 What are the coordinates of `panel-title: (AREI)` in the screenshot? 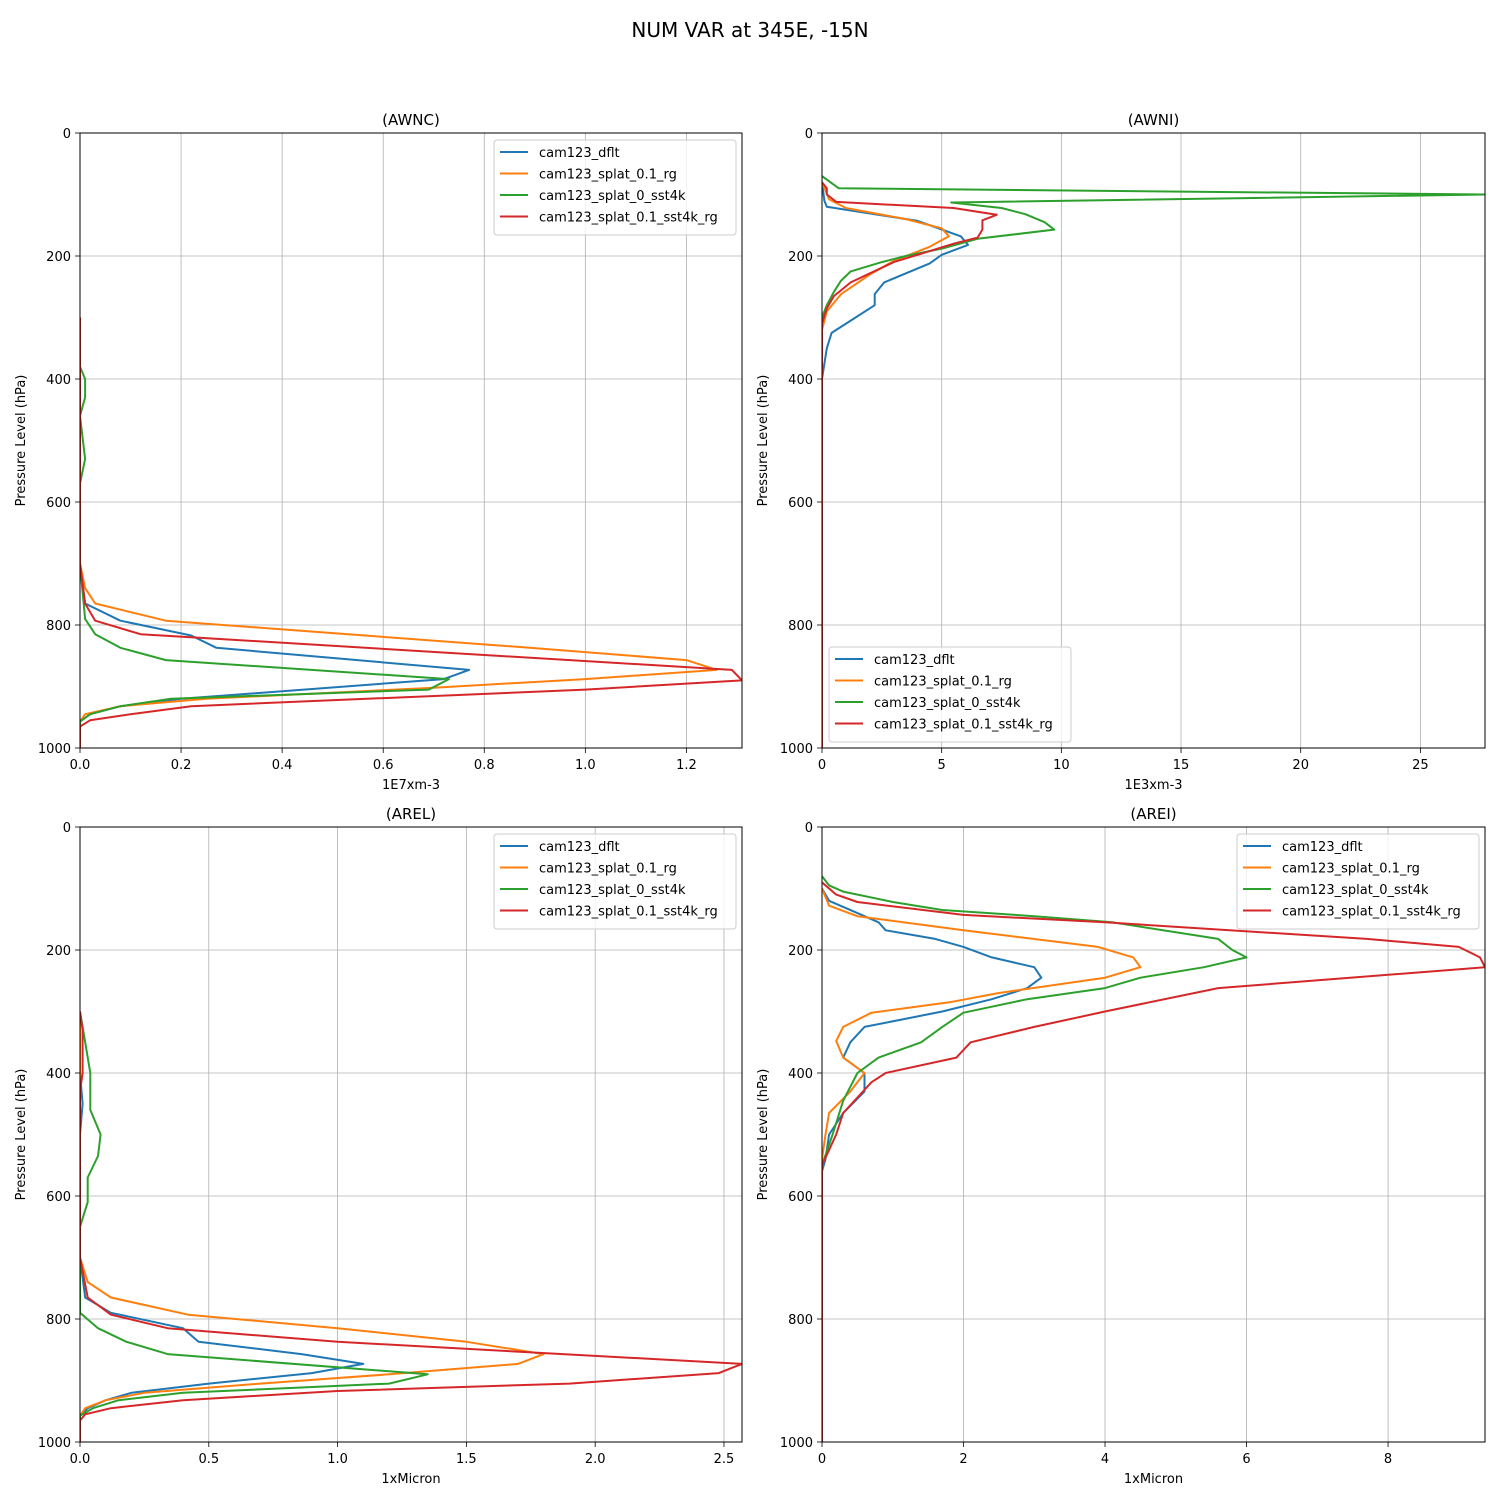 It's located at (1153, 814).